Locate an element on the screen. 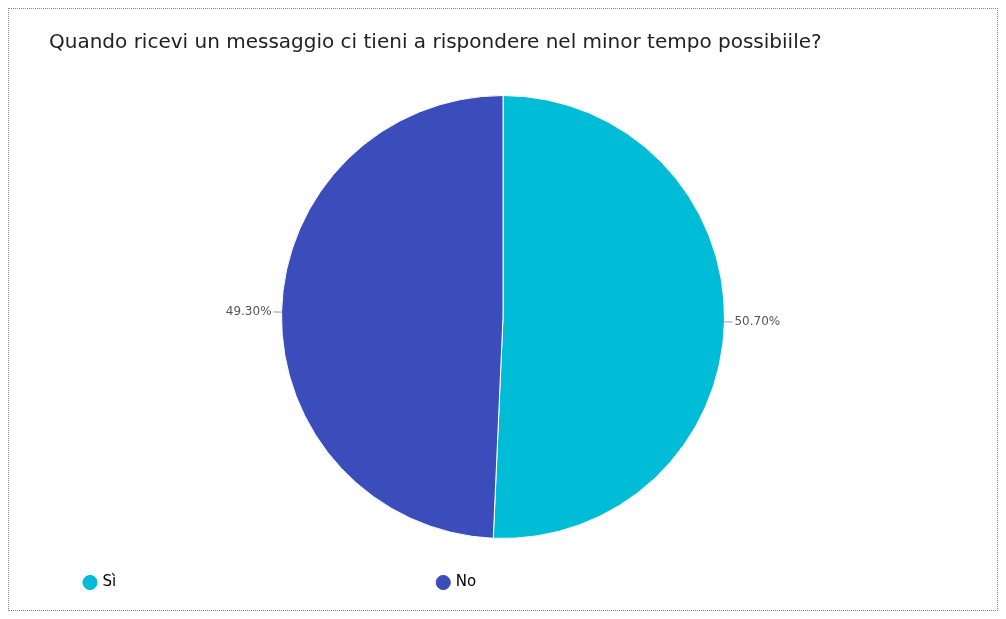  data-label: 49.30% is located at coordinates (248, 311).